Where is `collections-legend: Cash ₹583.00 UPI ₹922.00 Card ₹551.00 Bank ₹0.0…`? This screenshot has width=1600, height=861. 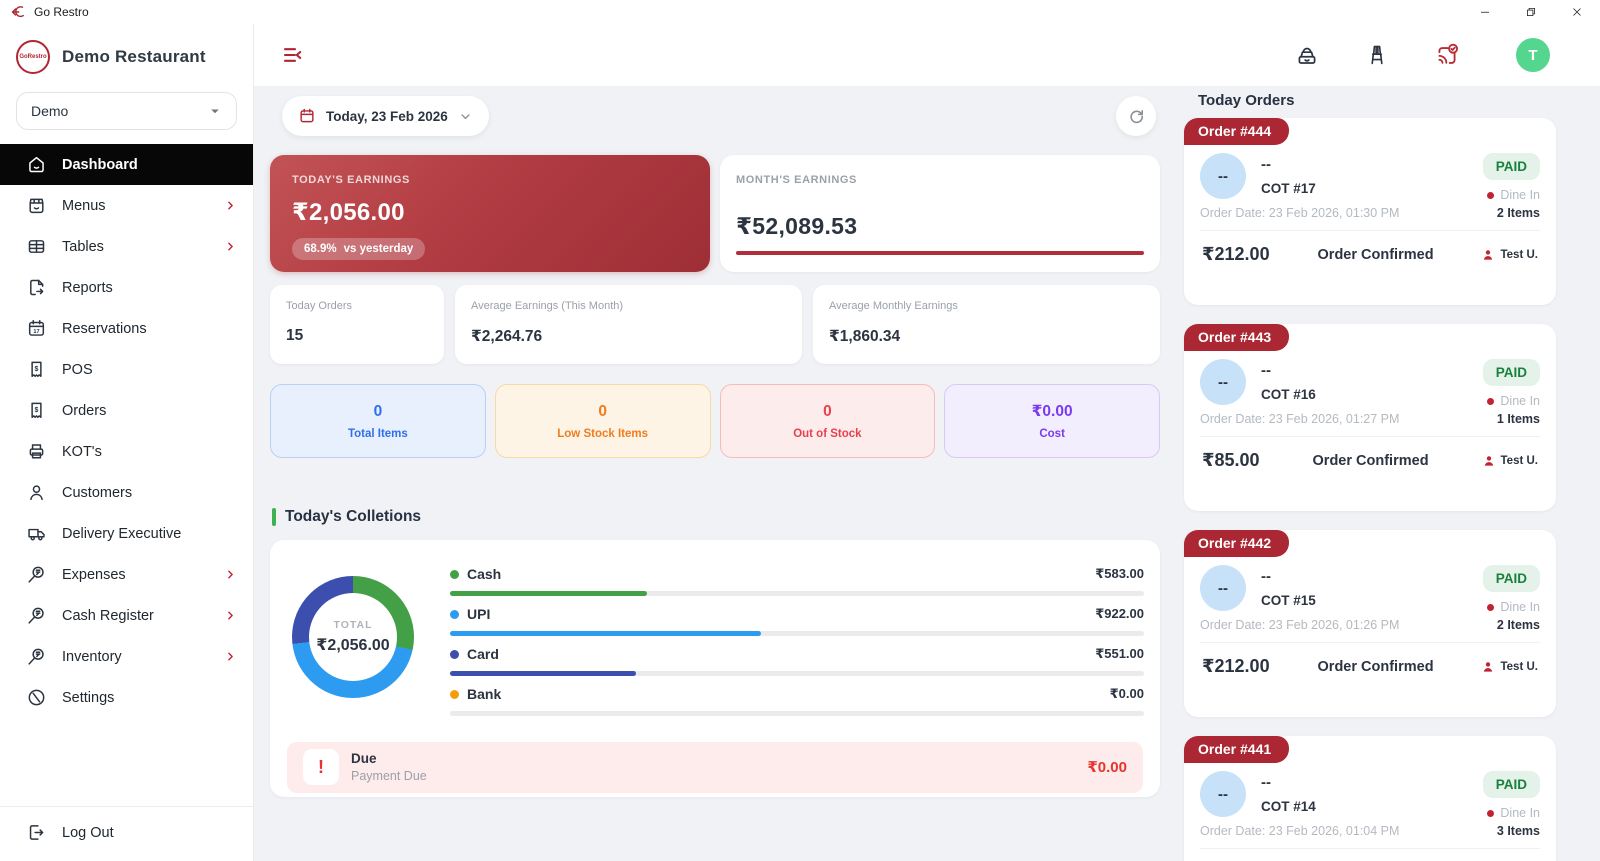 collections-legend: Cash ₹583.00 UPI ₹922.00 Card ₹551.00 Bank ₹0.0… is located at coordinates (797, 648).